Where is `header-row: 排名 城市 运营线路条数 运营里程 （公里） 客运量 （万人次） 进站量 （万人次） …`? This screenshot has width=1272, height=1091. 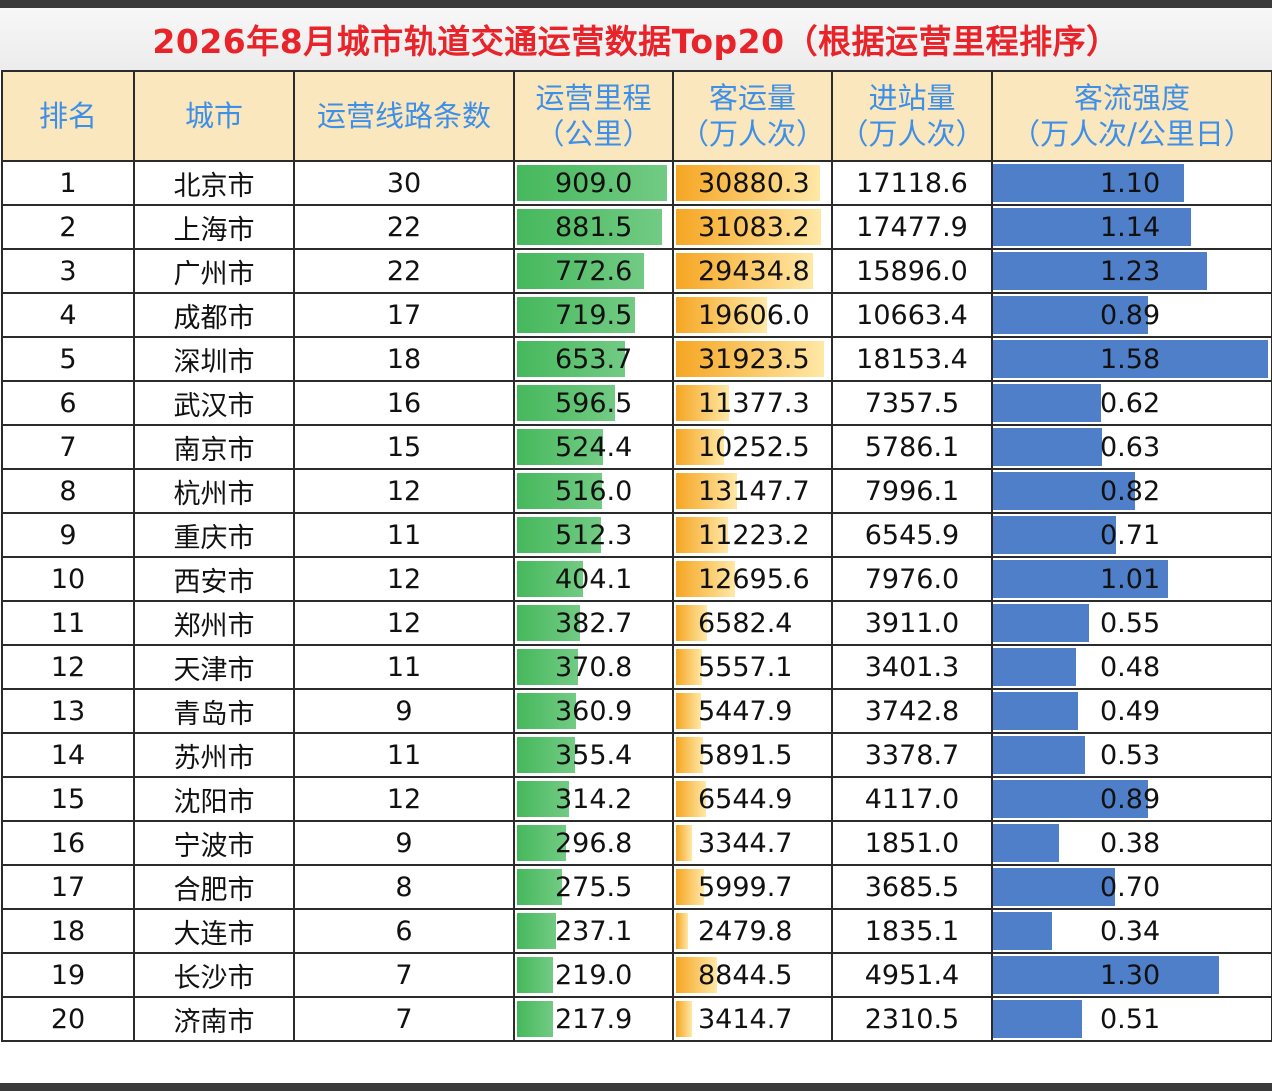 header-row: 排名 城市 运营线路条数 运营里程 （公里） 客运量 （万人次） 进站量 （万人次） … is located at coordinates (636, 116).